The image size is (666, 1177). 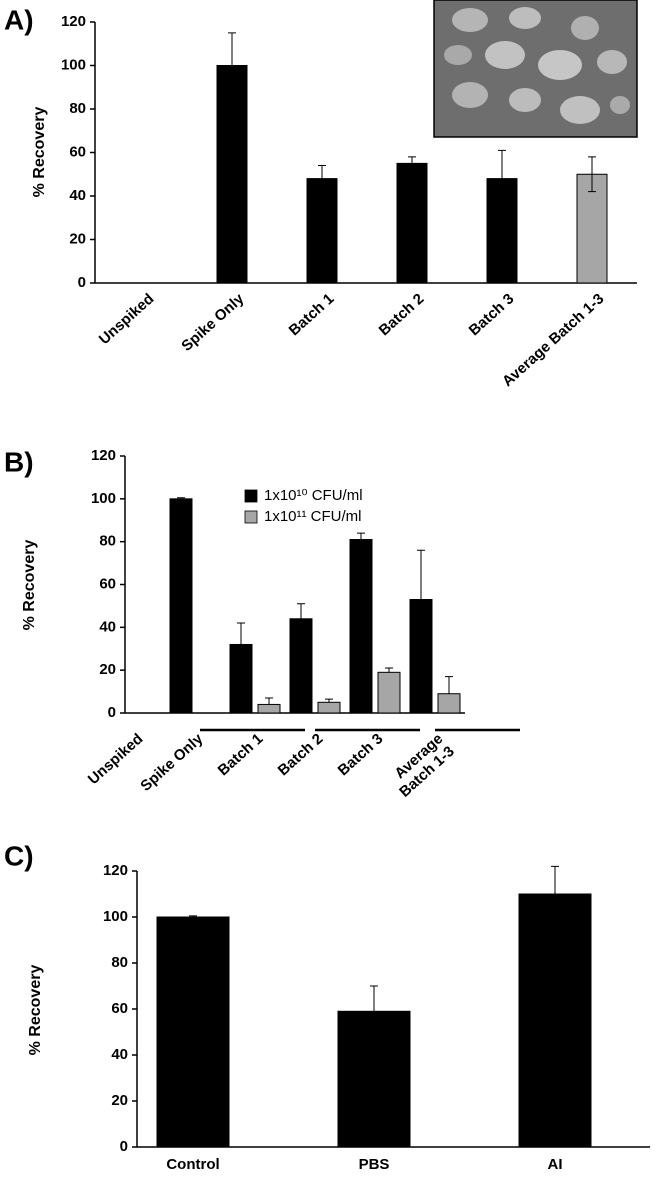 I want to click on inset-photo, so click(x=535, y=69).